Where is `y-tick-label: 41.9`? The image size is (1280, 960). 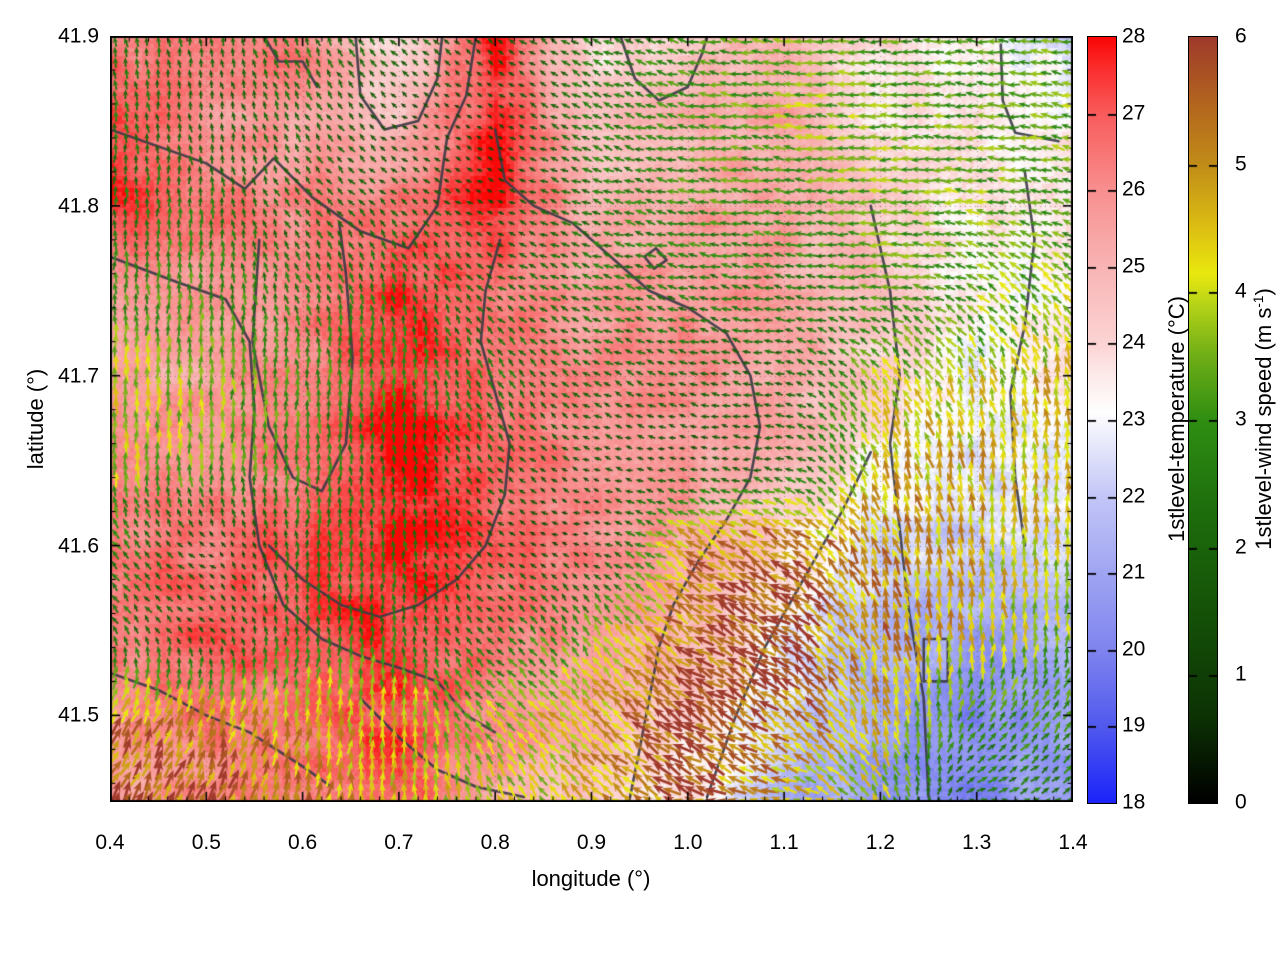
y-tick-label: 41.9 is located at coordinates (78, 36).